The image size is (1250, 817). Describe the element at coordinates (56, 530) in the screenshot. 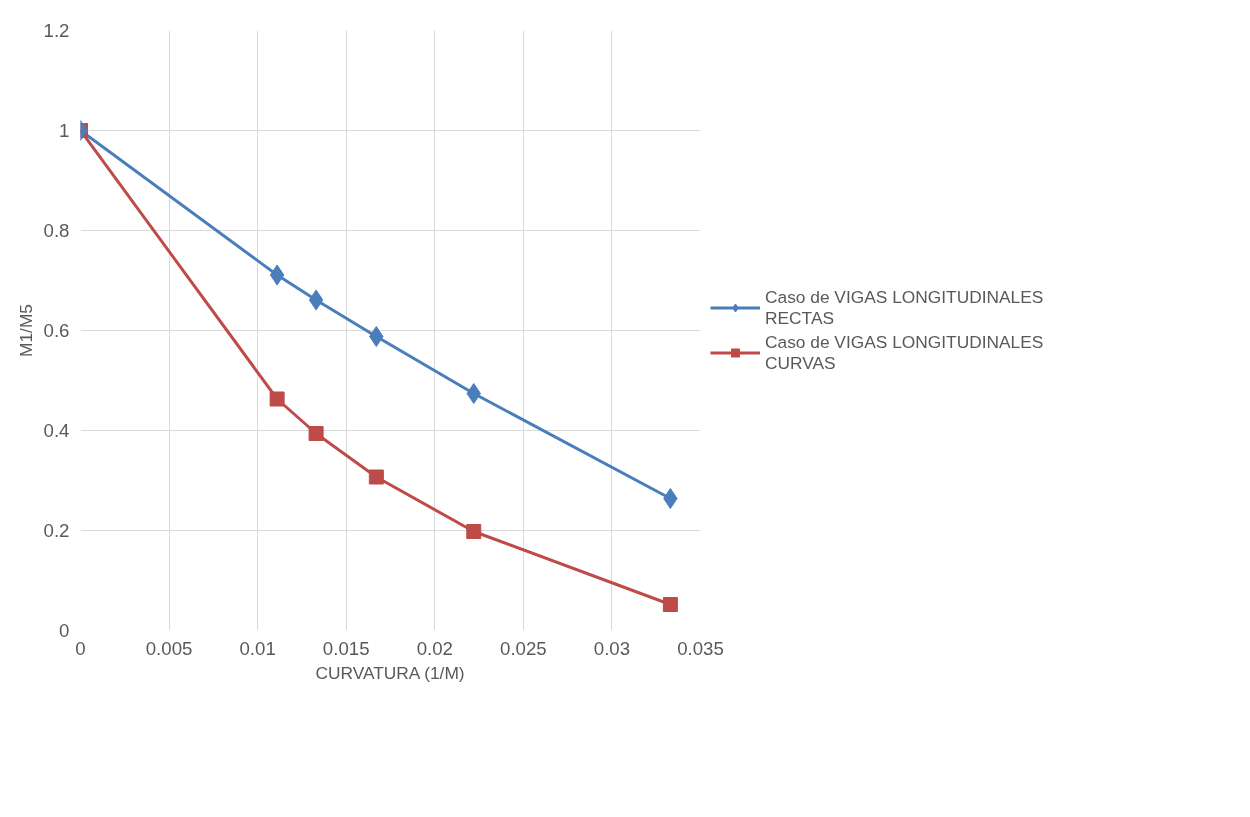

I see `y-tick-label: 0.2` at that location.